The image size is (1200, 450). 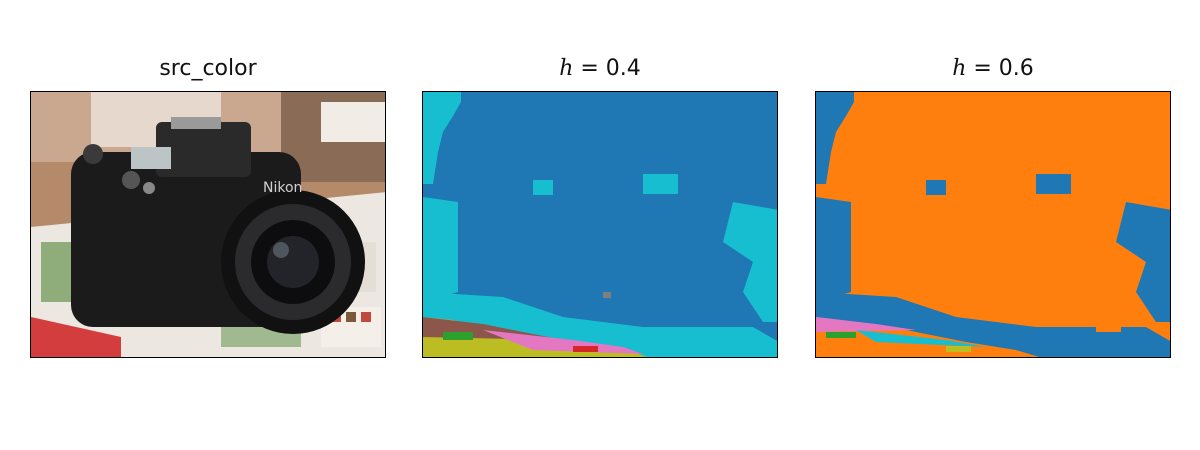 What do you see at coordinates (993, 68) in the screenshot?
I see `panel-title-h-06: h = 0.6` at bounding box center [993, 68].